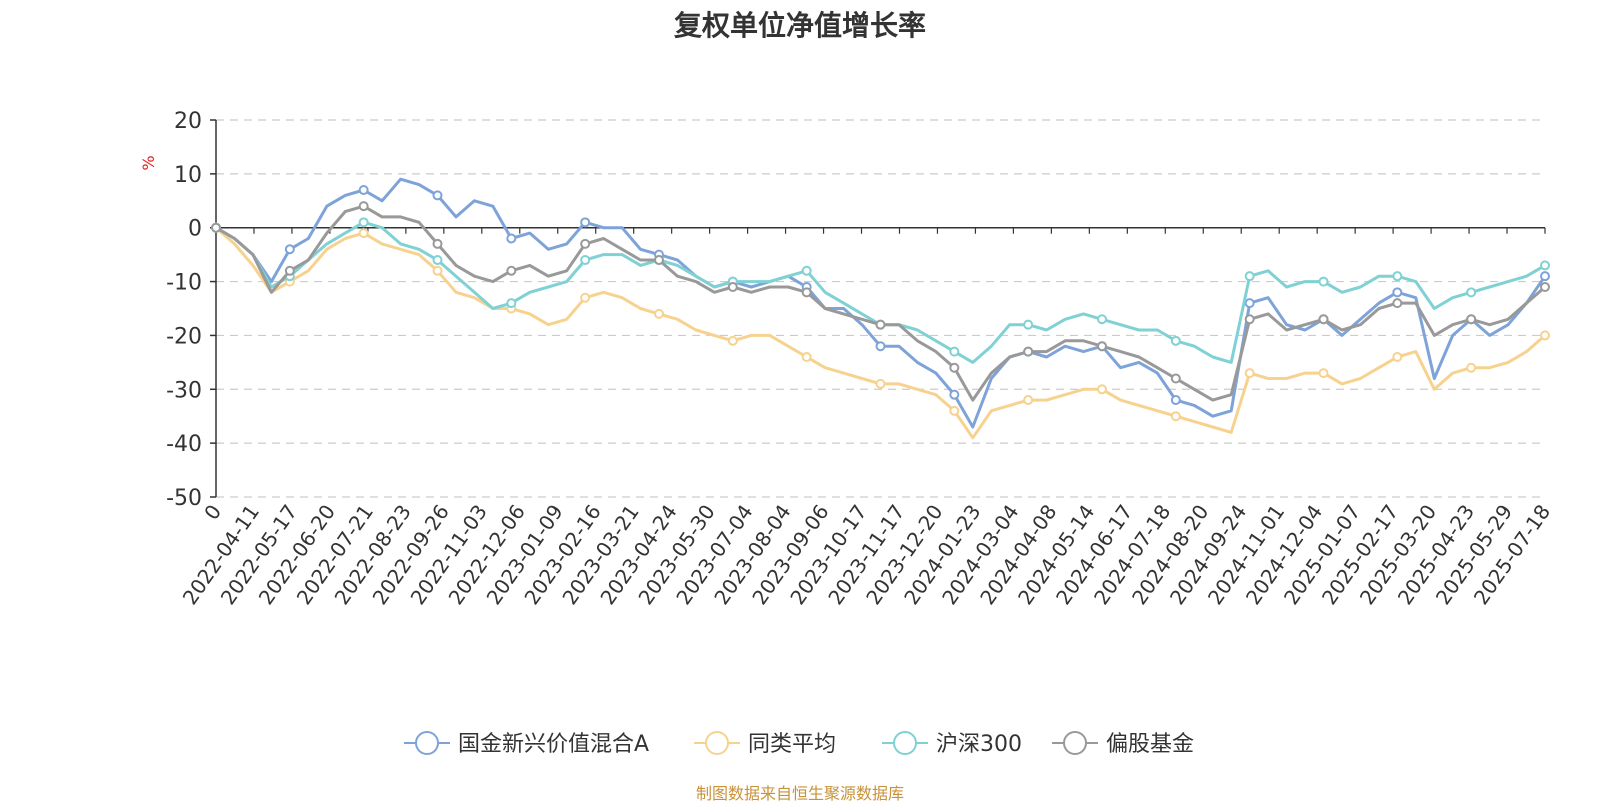  I want to click on legend-label: 偏股基金, so click(1150, 744).